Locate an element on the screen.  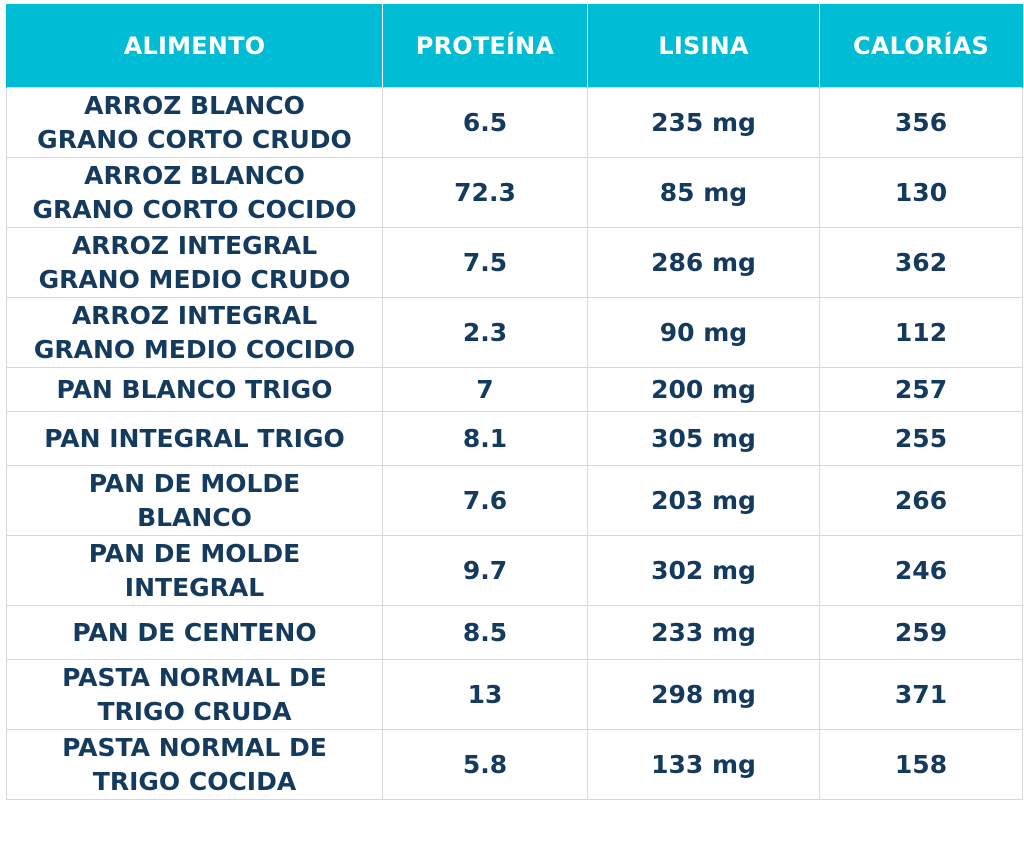
table-row: PAN DE MOLDE BLANCO 7.6 203 mg 266 is located at coordinates (514, 500).